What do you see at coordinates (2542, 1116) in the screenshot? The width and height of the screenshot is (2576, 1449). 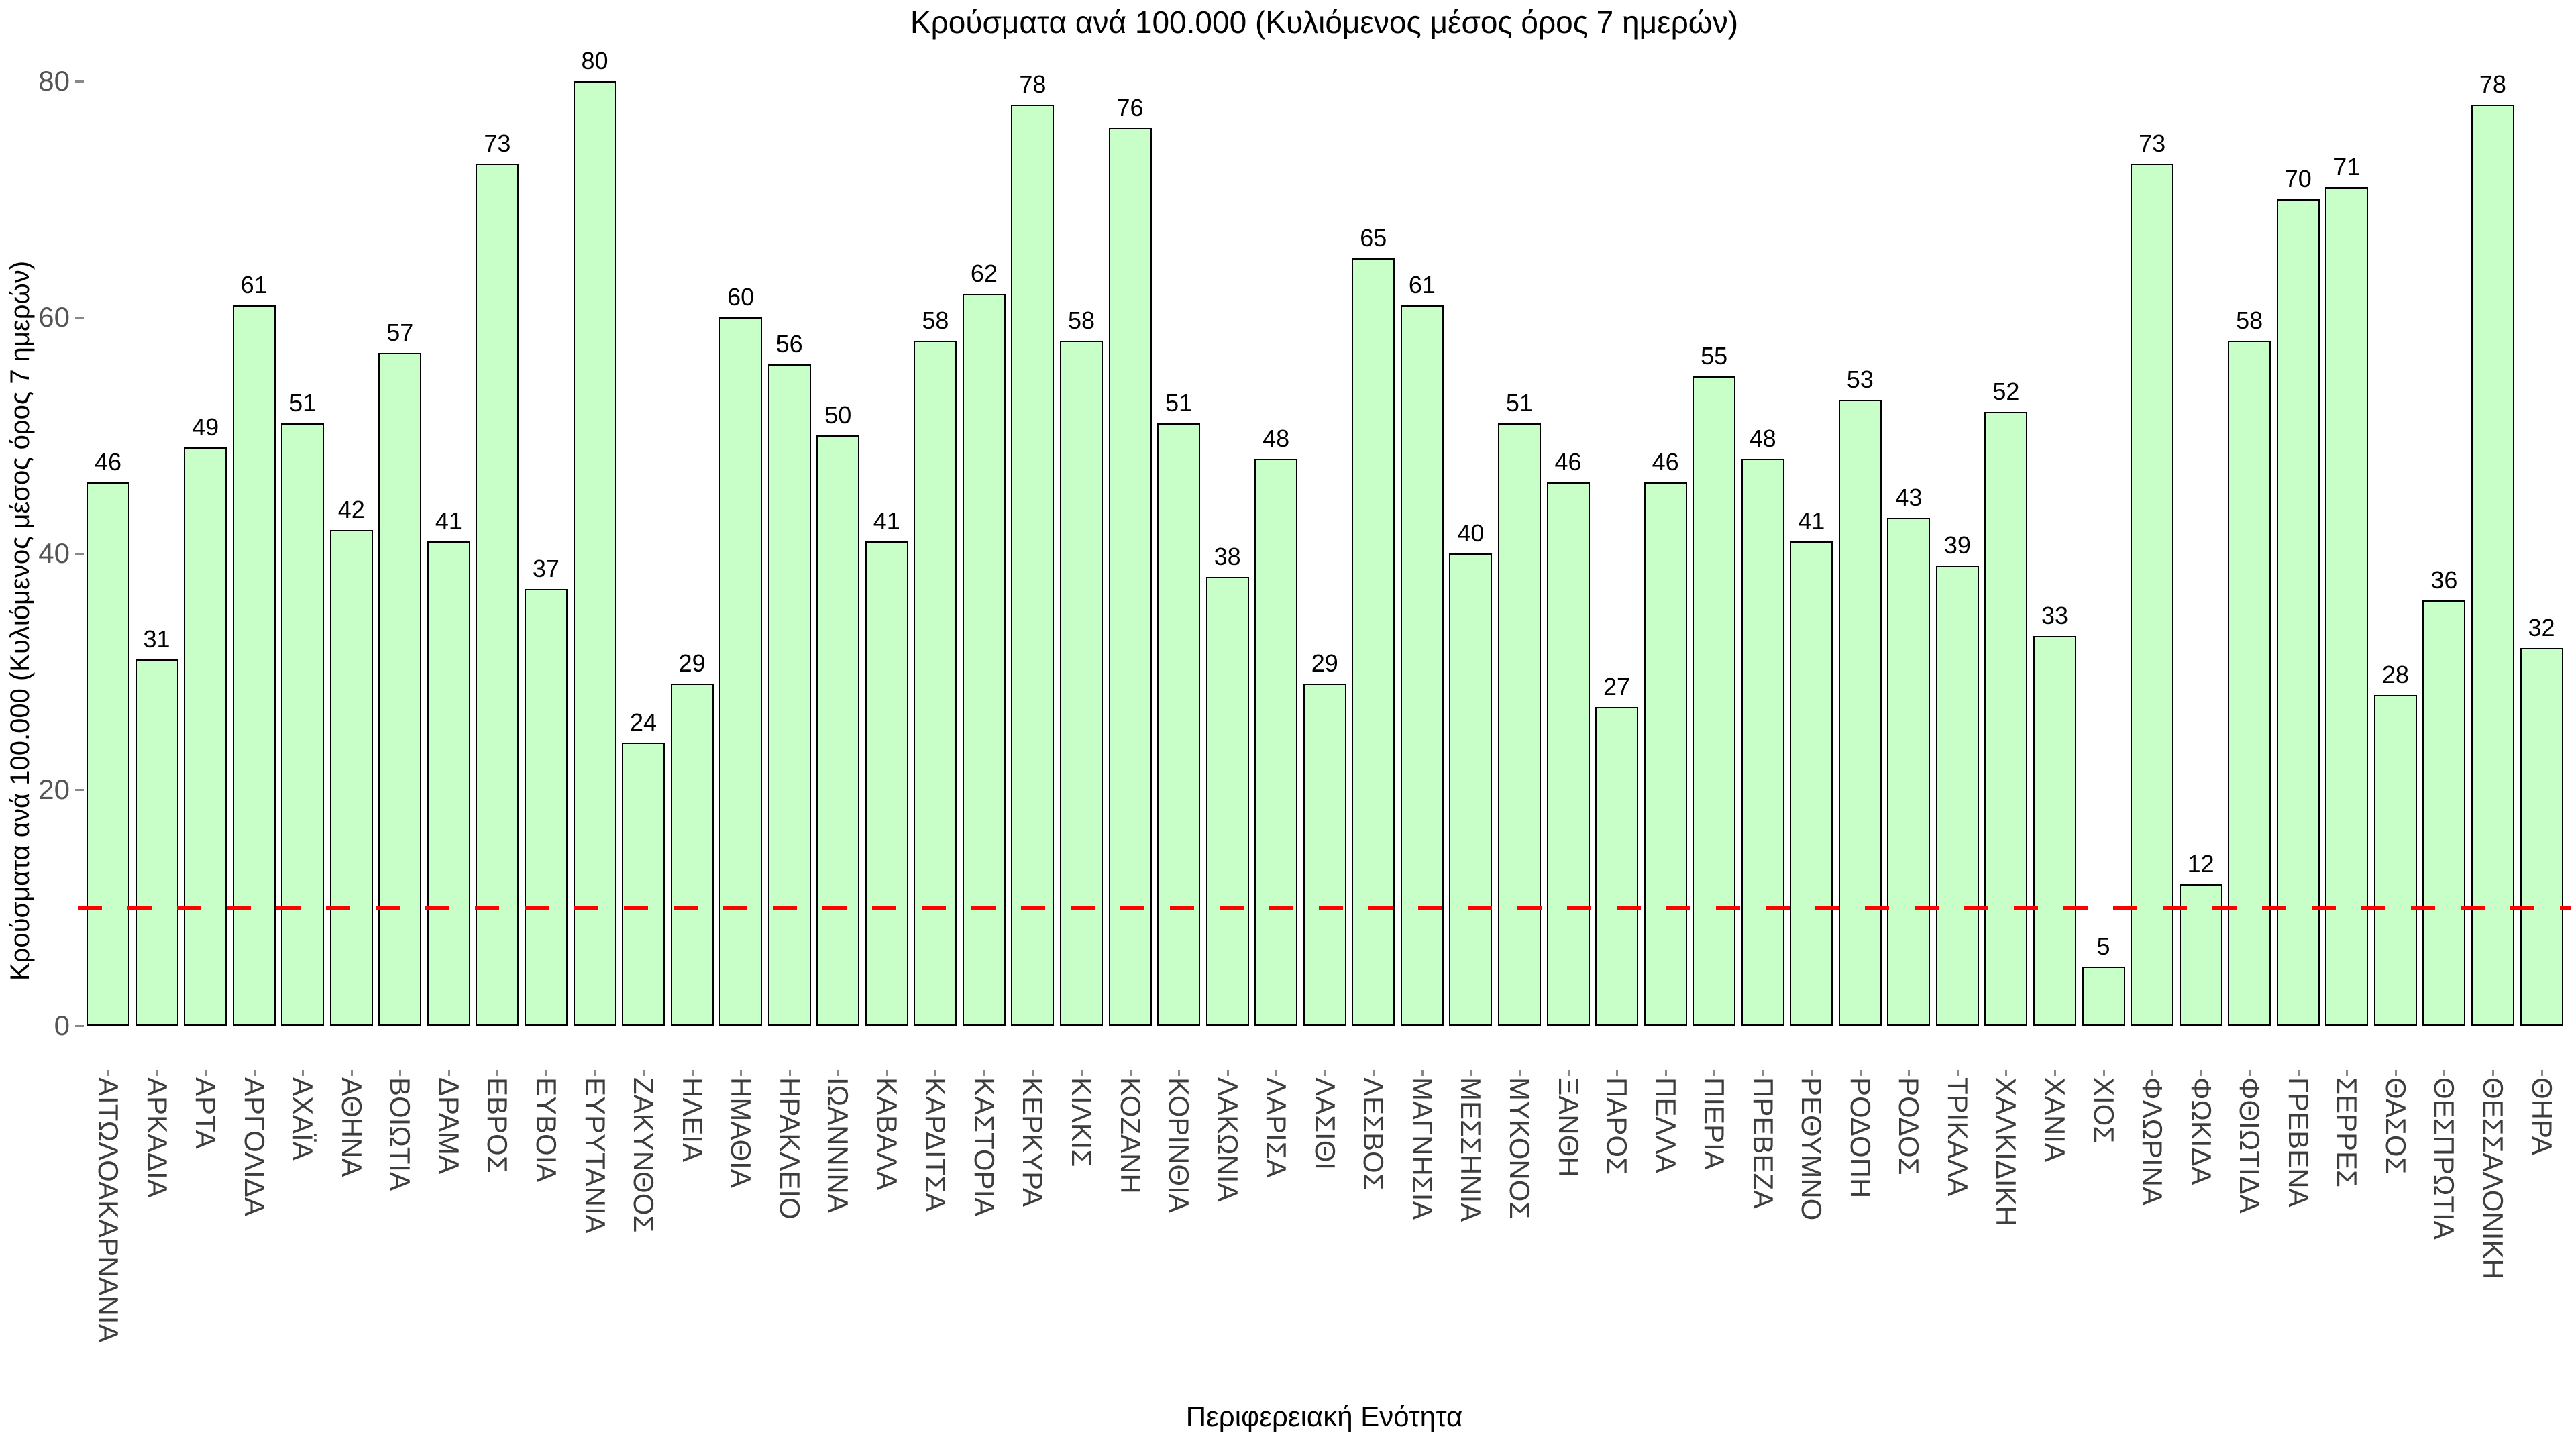 I see `x-tick-label: ΘΗΡΑ` at bounding box center [2542, 1116].